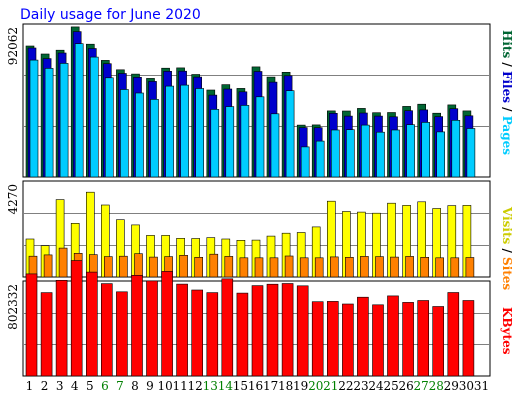 The height and width of the screenshot is (400, 512). Describe the element at coordinates (45, 386) in the screenshot. I see `x-label-day-2: 2` at that location.